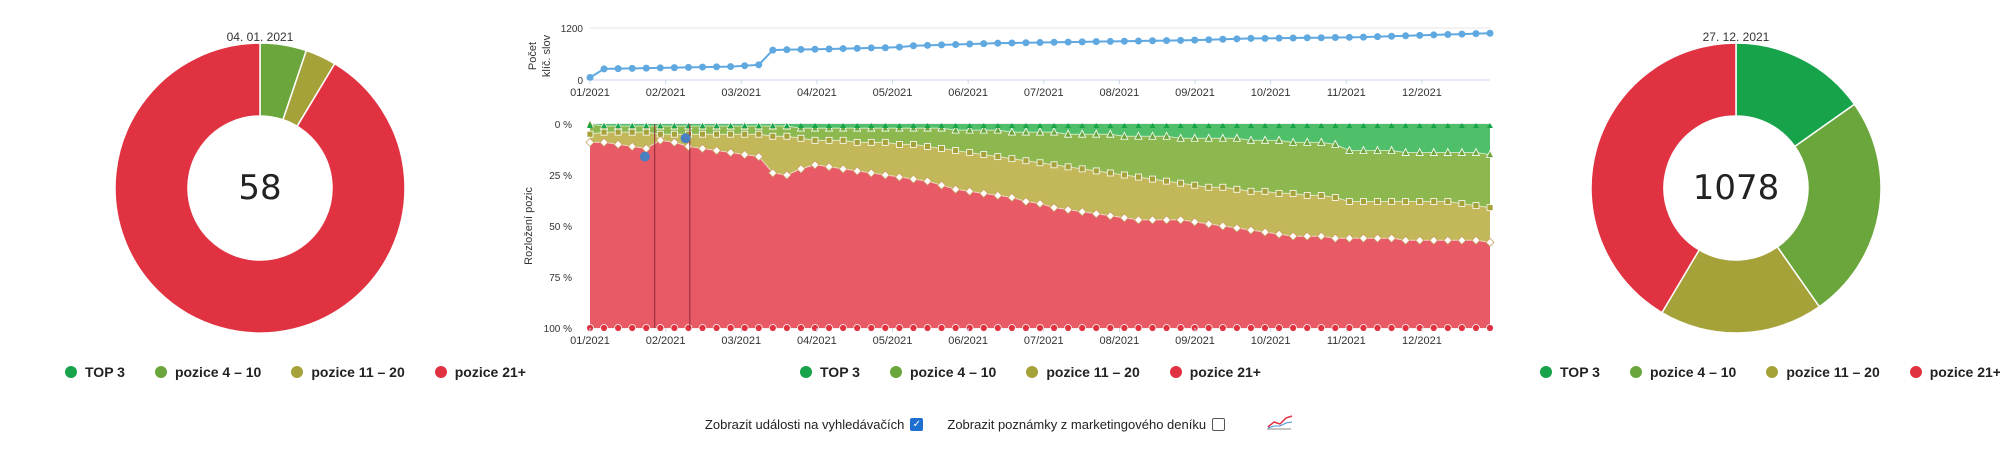 The image size is (2000, 458). Describe the element at coordinates (840, 372) in the screenshot. I see `legend-label: TOP 3` at that location.